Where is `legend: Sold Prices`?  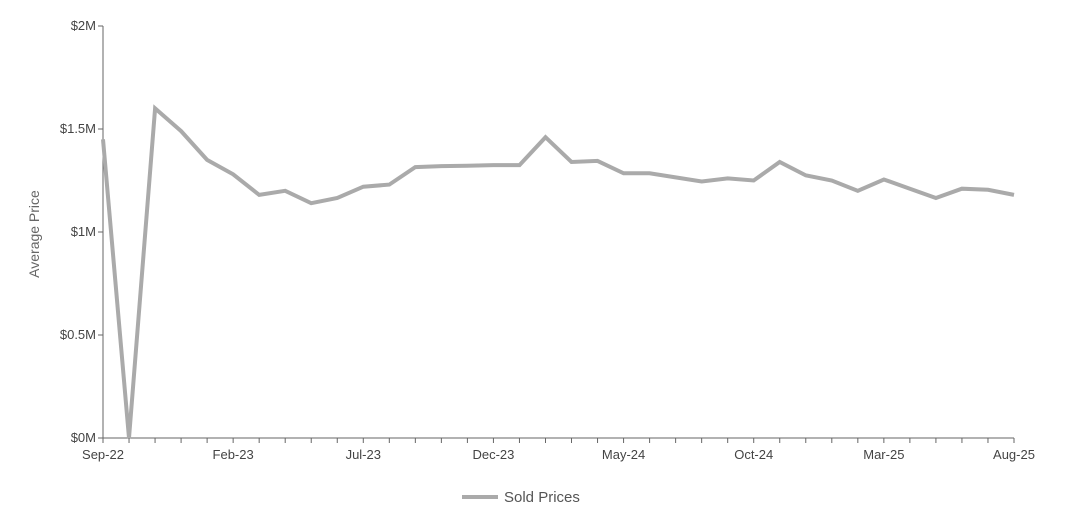 legend: Sold Prices is located at coordinates (521, 497).